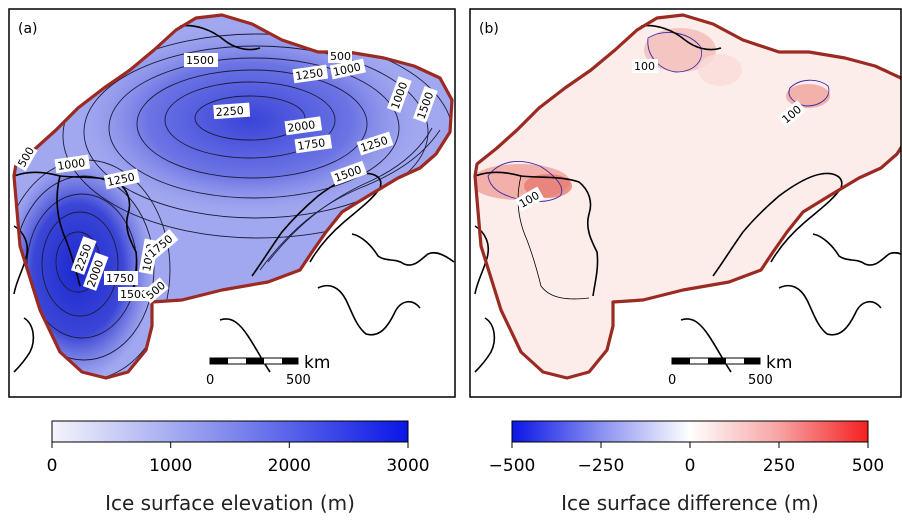  Describe the element at coordinates (340, 56) in the screenshot. I see `contour-label: 500` at that location.